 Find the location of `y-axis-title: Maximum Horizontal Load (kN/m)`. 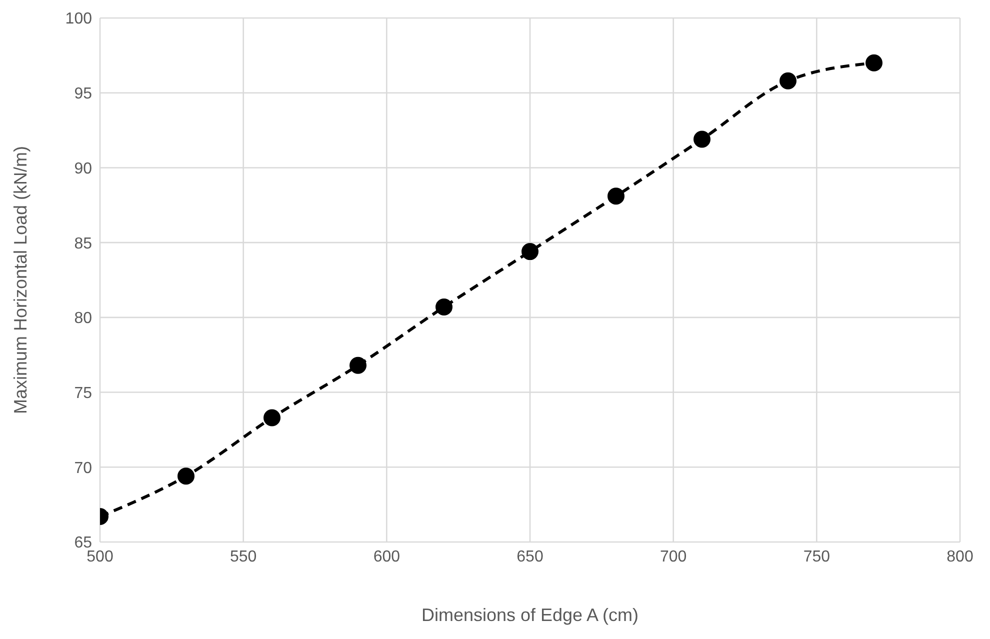

y-axis-title: Maximum Horizontal Load (kN/m) is located at coordinates (20, 280).